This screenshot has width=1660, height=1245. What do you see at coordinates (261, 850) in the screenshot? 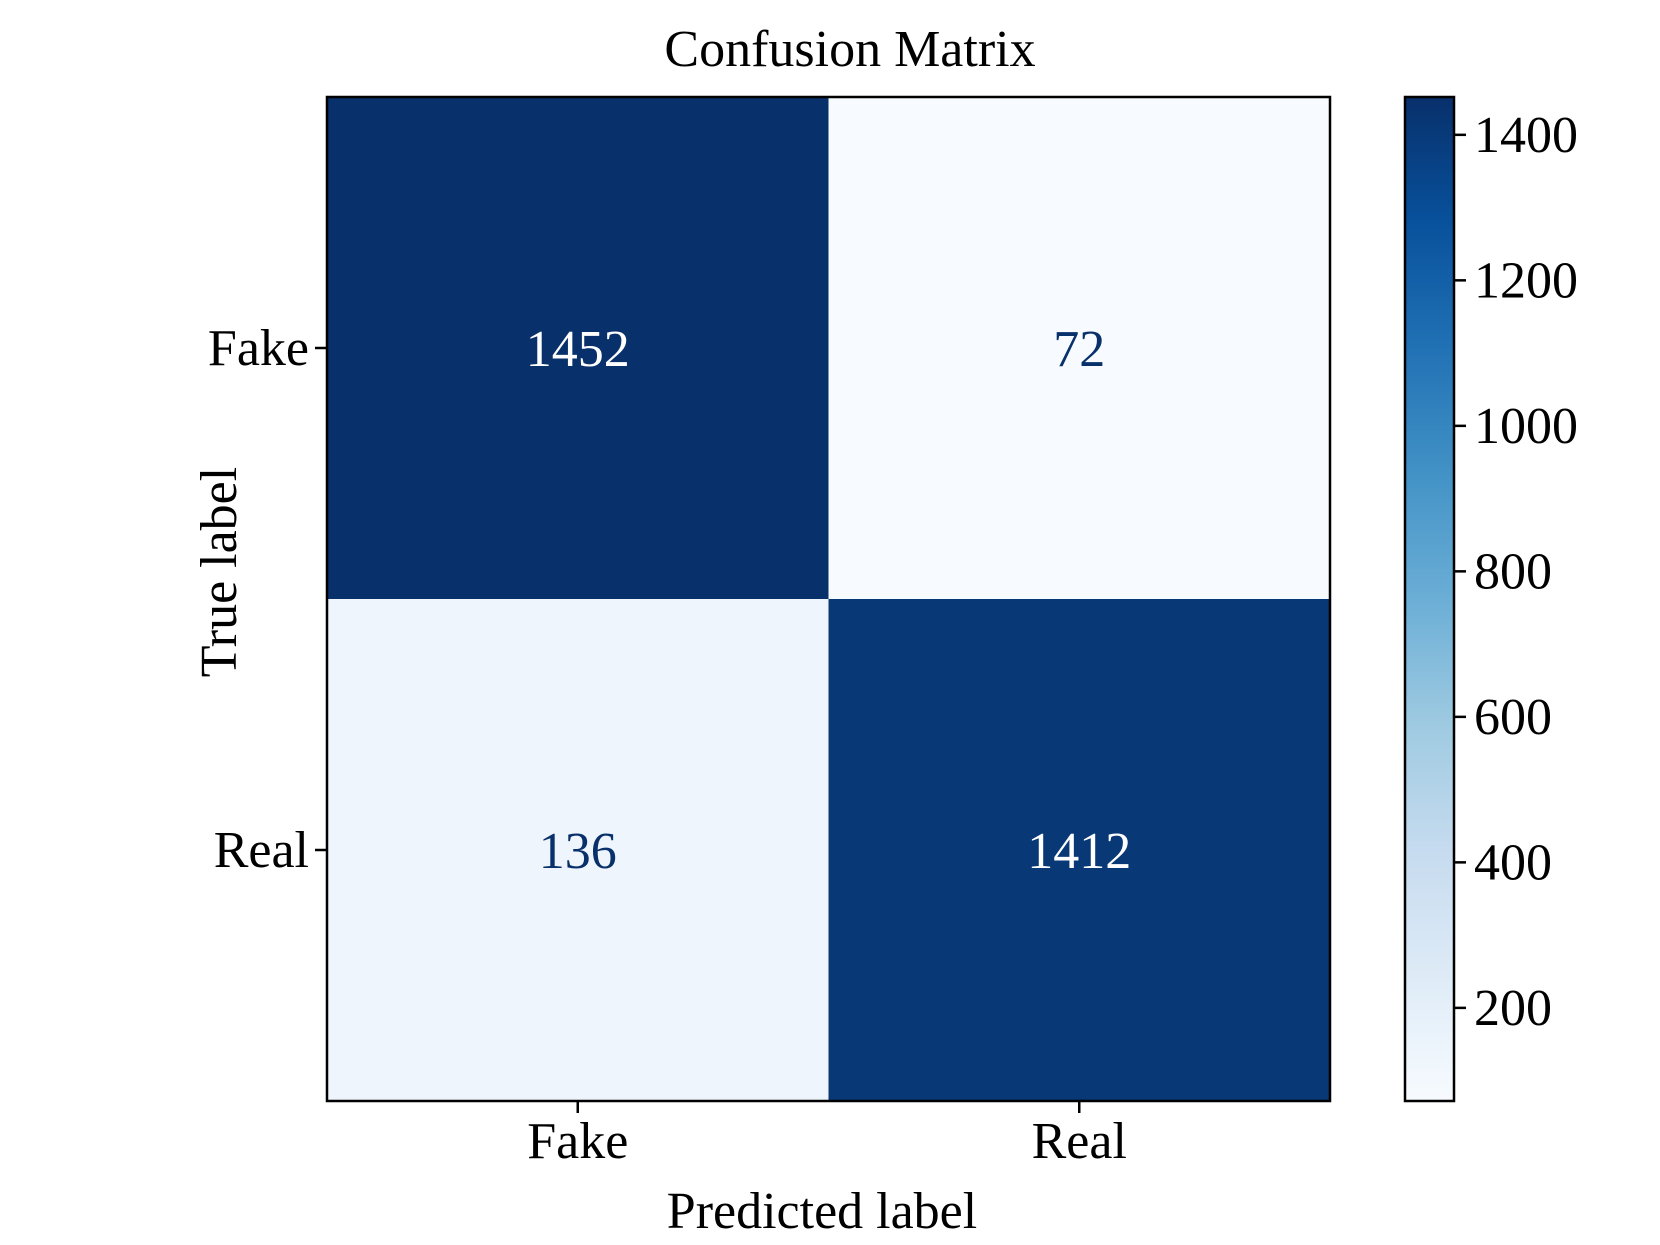
I see `y-tick-label: Real` at bounding box center [261, 850].